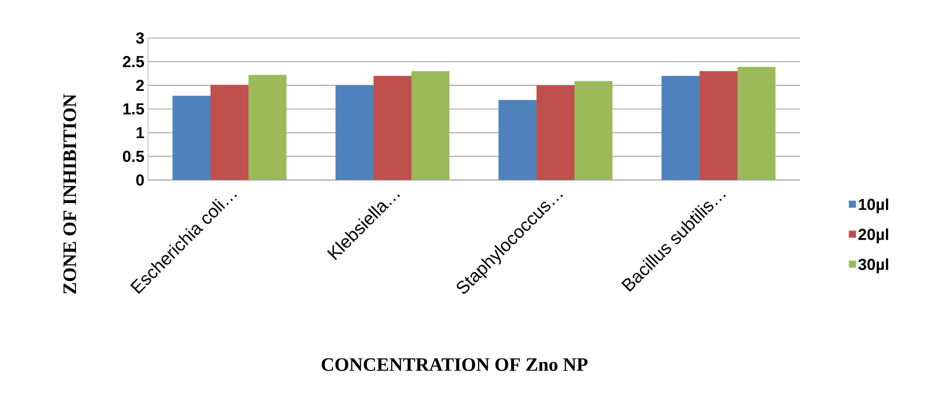 The height and width of the screenshot is (420, 933). Describe the element at coordinates (140, 132) in the screenshot. I see `y-tick-label: 1` at that location.